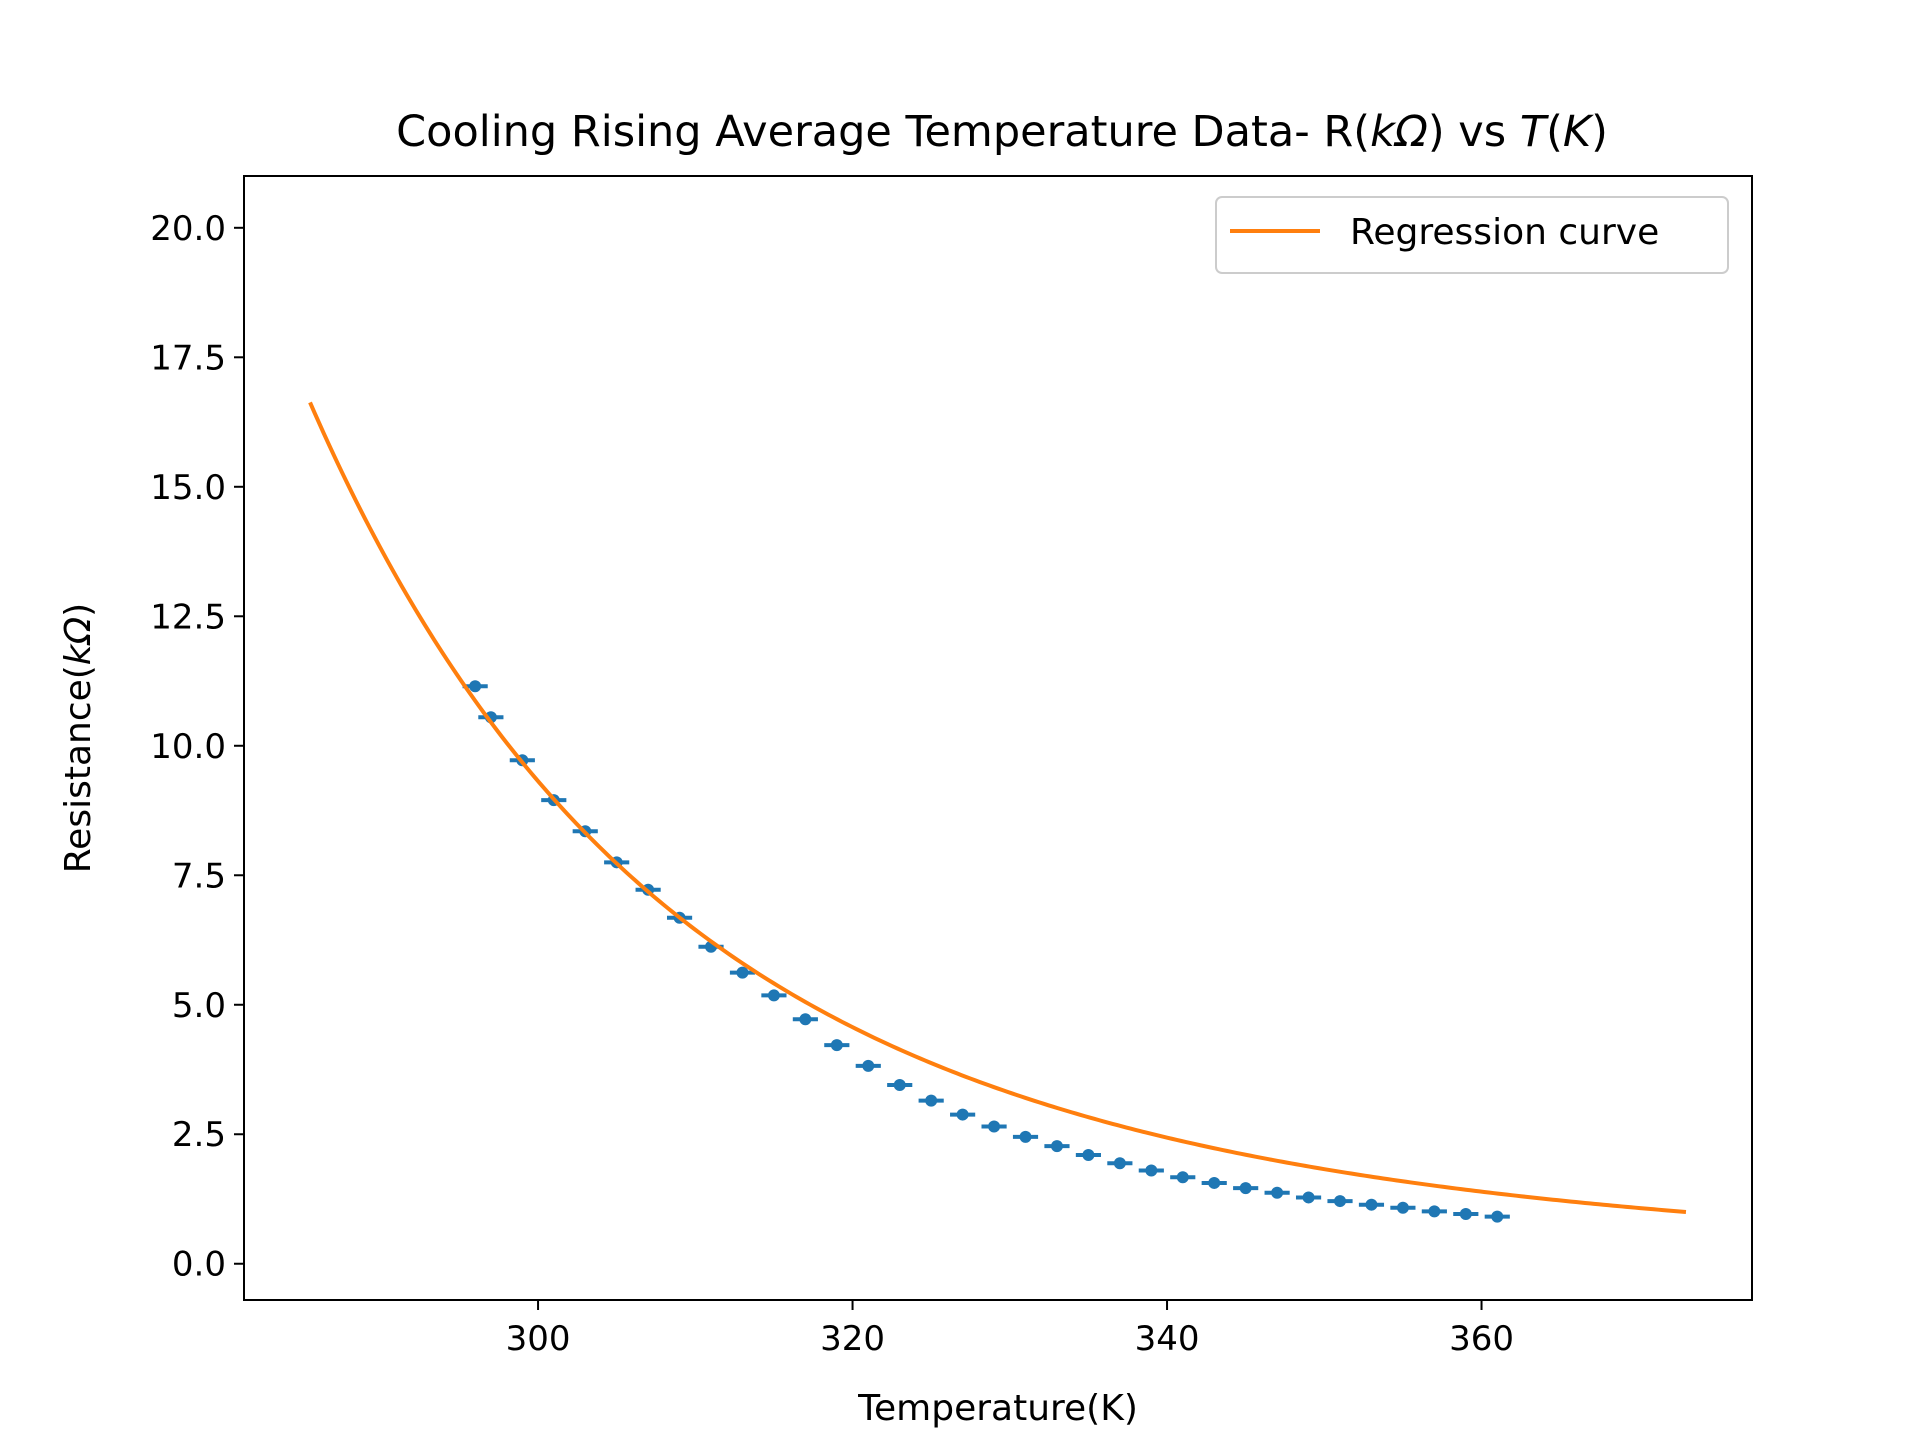  Describe the element at coordinates (78, 769) in the screenshot. I see `y-label-prefix: Resistance(` at that location.